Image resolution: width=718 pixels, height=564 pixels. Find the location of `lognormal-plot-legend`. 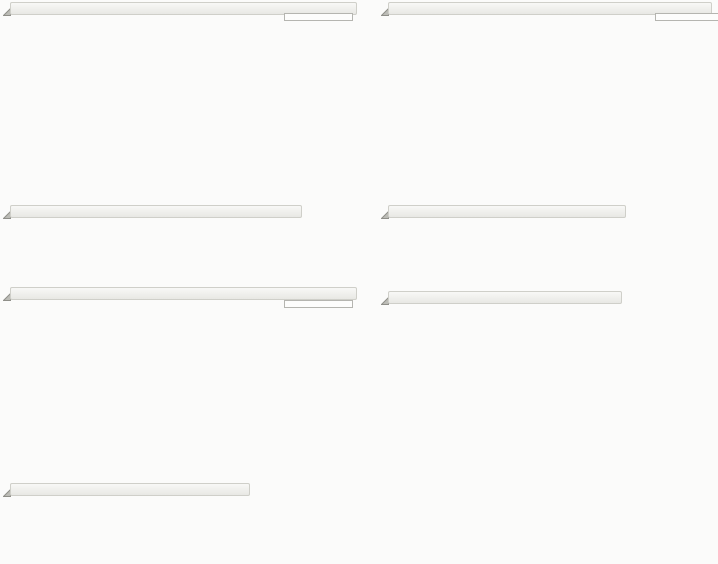

lognormal-plot-legend is located at coordinates (318, 304).